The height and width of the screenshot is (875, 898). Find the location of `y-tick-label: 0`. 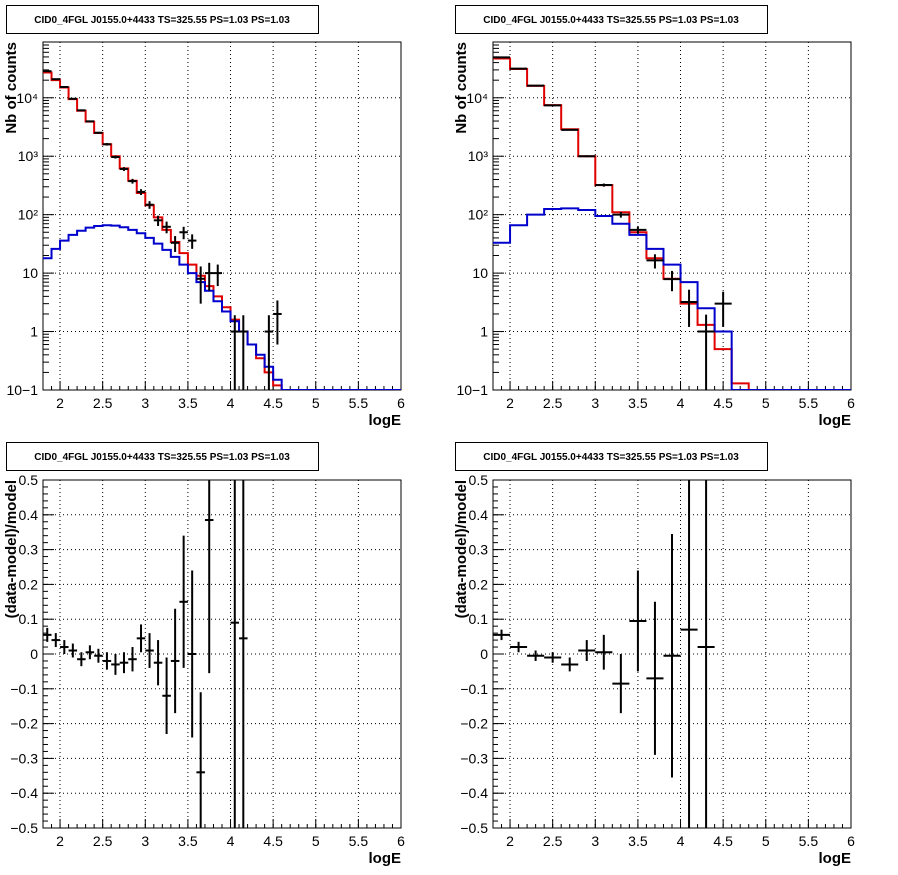

y-tick-label: 0 is located at coordinates (34, 654).